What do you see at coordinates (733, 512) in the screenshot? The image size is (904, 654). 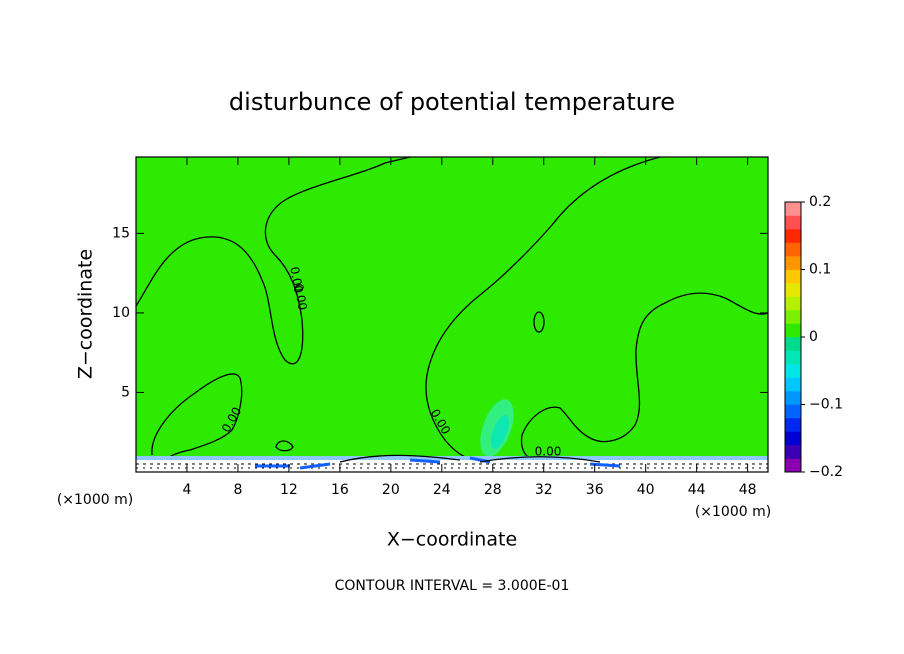 I see `x-unit-right: (×1000 m)` at bounding box center [733, 512].